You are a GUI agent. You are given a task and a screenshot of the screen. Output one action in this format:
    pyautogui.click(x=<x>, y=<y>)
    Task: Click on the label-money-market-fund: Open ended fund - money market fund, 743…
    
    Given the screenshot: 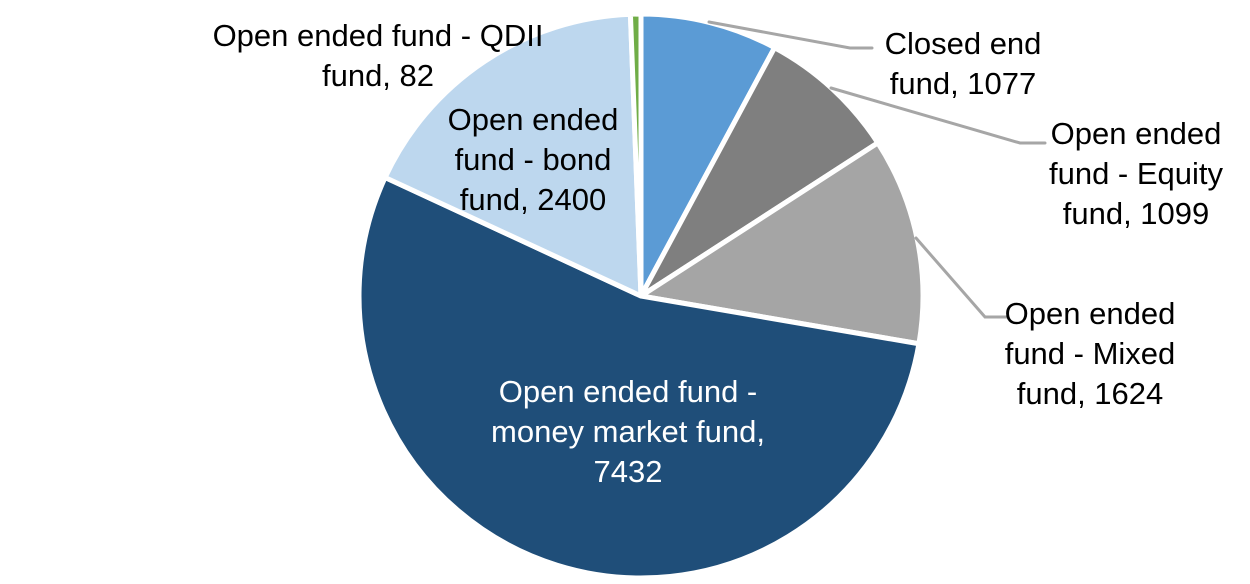 What is the action you would take?
    pyautogui.click(x=628, y=431)
    